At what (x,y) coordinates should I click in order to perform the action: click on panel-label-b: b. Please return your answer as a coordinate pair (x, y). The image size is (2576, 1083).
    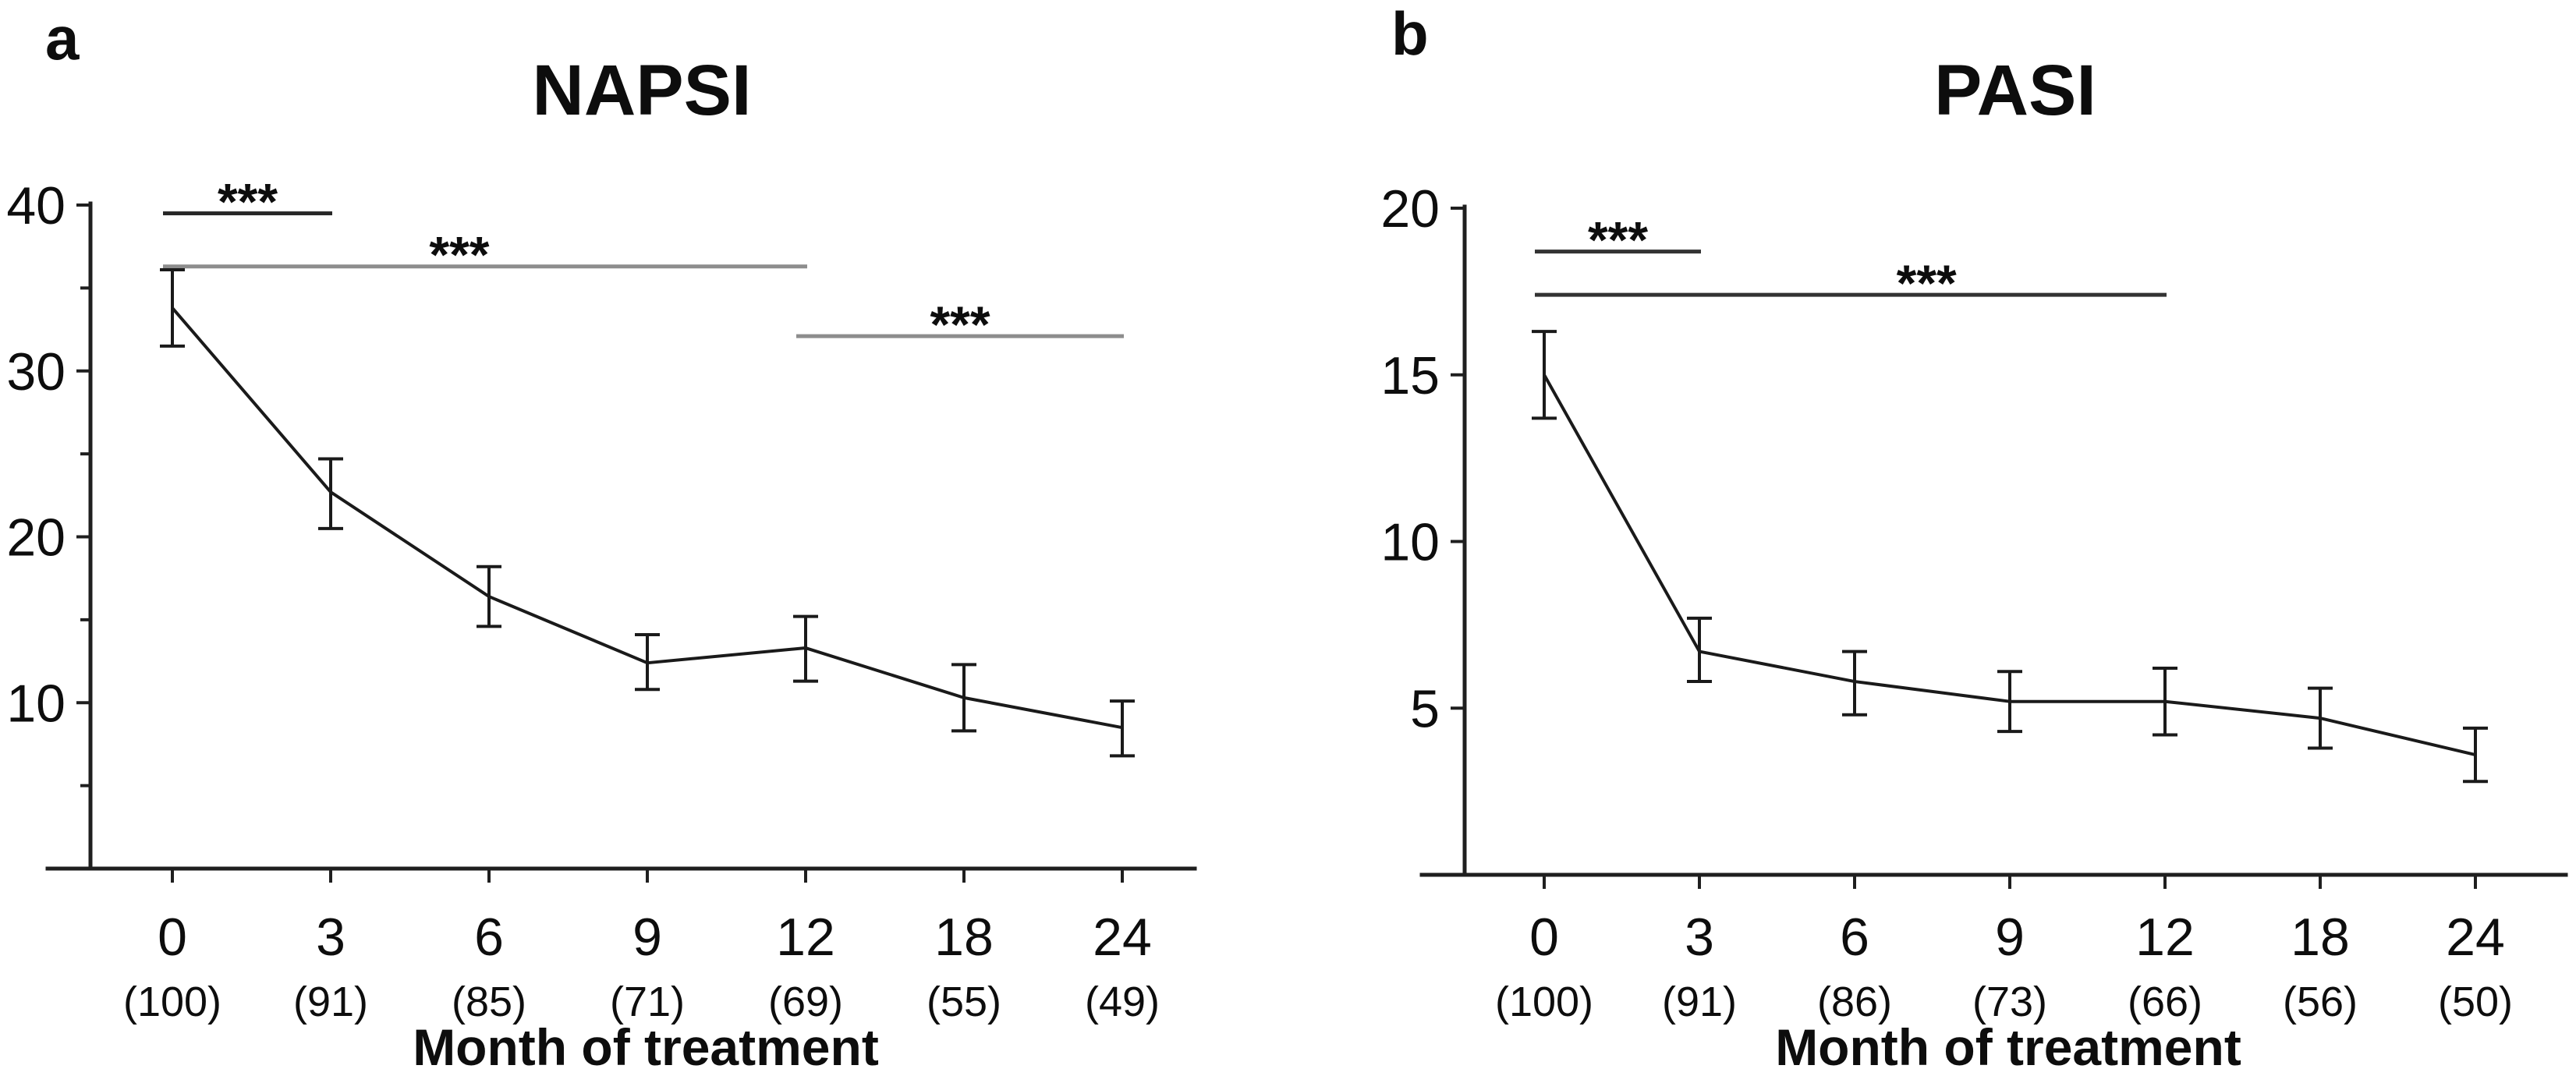
    Looking at the image, I should click on (1410, 34).